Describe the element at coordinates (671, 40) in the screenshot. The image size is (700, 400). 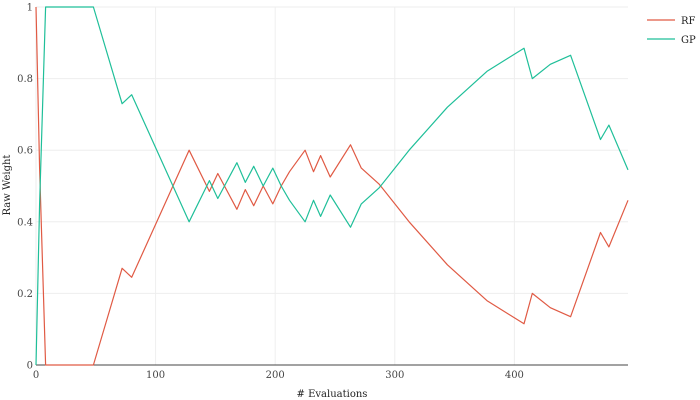
I see `legend-item-gp: GP` at that location.